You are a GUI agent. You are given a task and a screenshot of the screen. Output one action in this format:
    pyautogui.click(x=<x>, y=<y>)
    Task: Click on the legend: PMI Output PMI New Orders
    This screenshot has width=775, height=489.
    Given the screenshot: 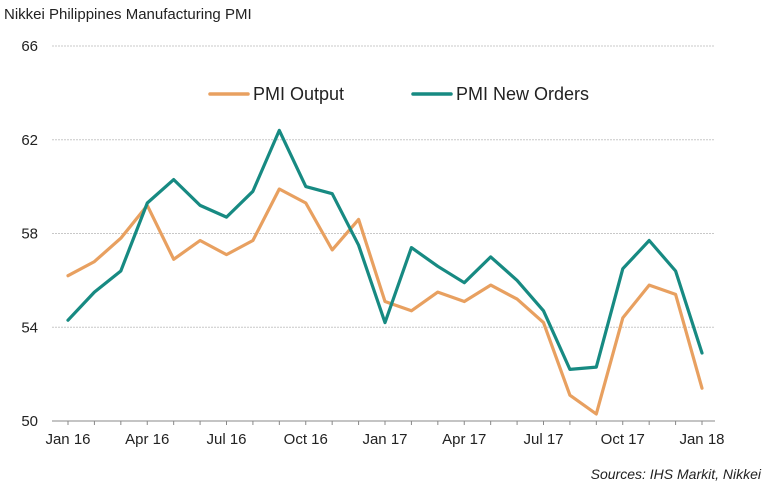 What is the action you would take?
    pyautogui.click(x=398, y=94)
    